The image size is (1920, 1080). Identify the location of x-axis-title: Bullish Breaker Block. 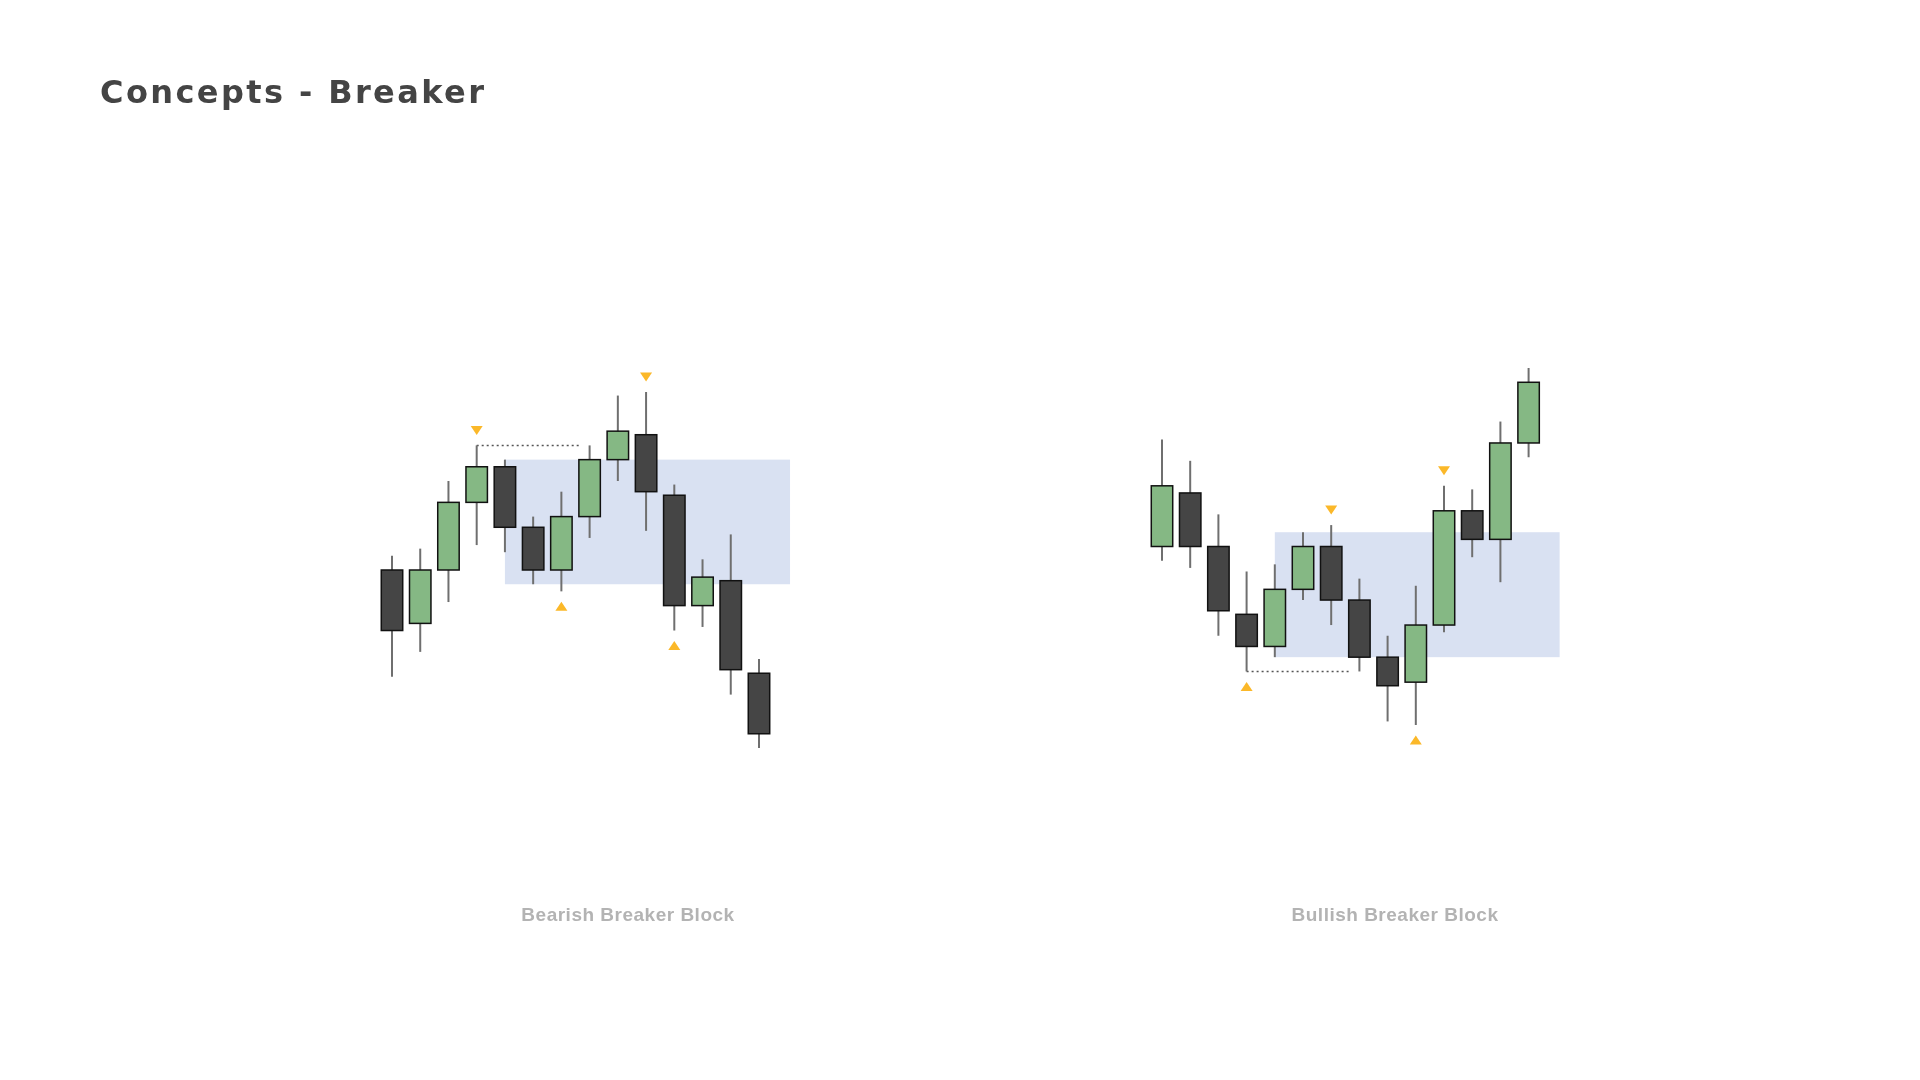
(1395, 914).